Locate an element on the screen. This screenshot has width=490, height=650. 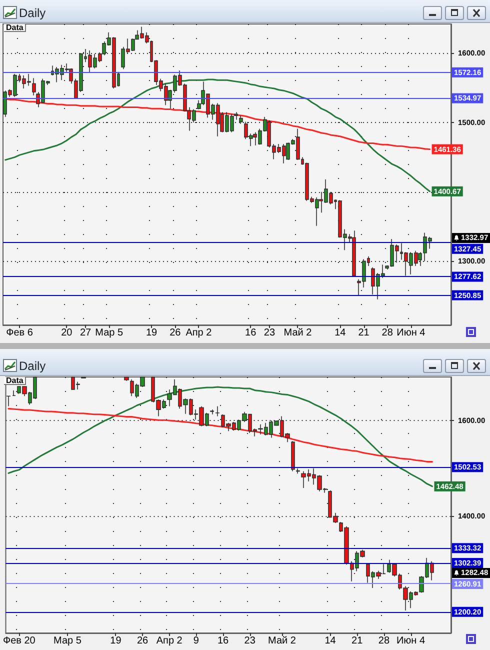
x-tick-label: 9 is located at coordinates (196, 641).